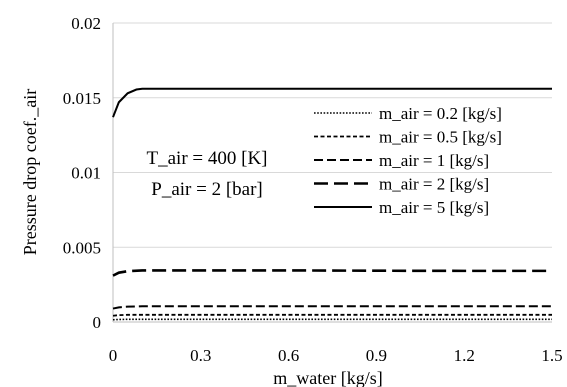 This screenshot has width=567, height=387. What do you see at coordinates (207, 174) in the screenshot?
I see `annotation-box: T_air = 400 [K] P_air = 2 [bar]` at bounding box center [207, 174].